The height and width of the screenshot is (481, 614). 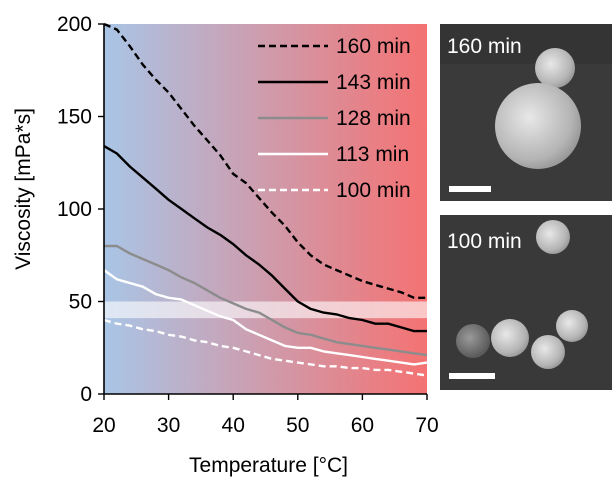 I want to click on sem-particle-large, so click(x=538, y=126).